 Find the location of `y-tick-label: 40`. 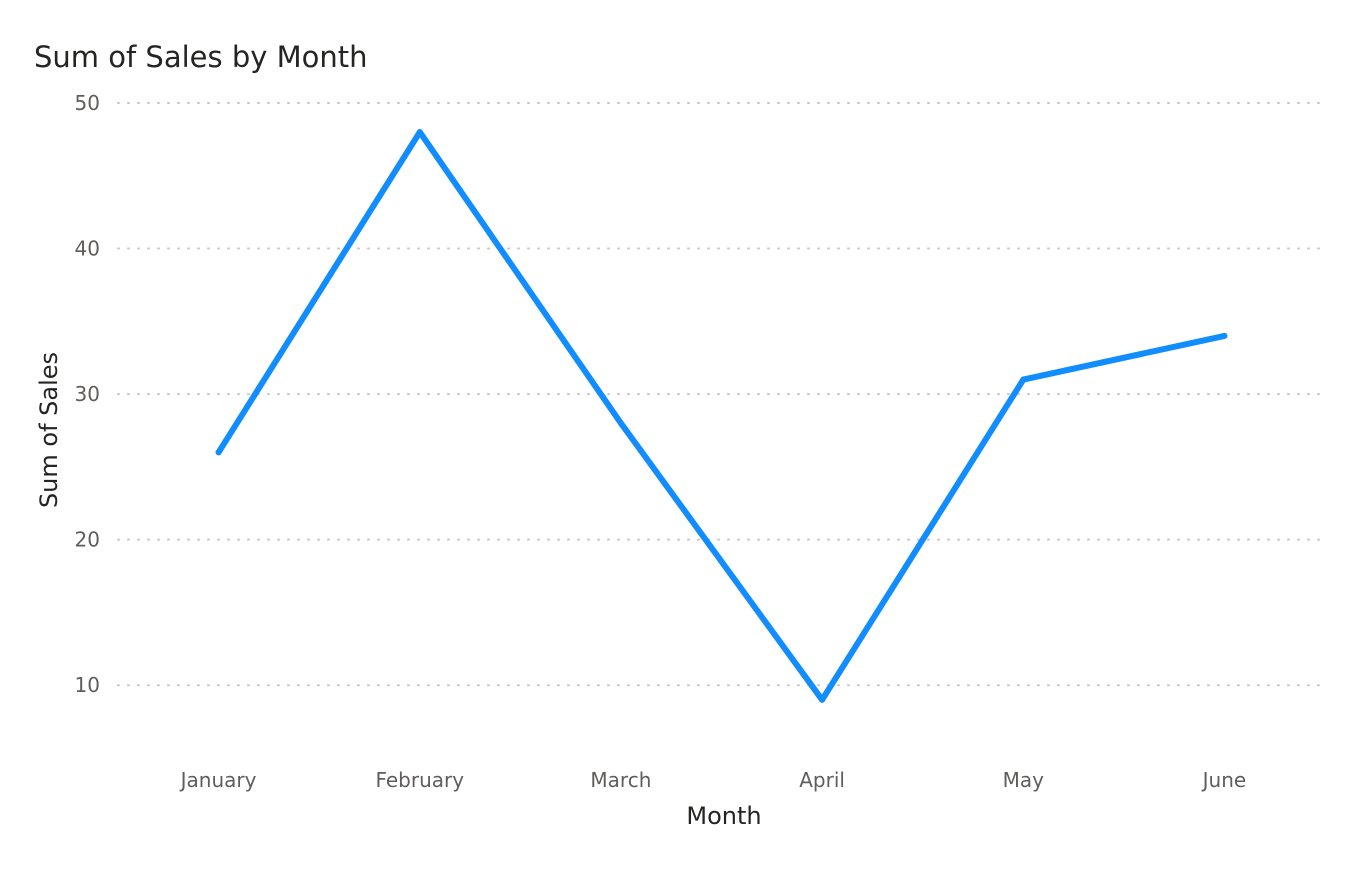

y-tick-label: 40 is located at coordinates (87, 249).